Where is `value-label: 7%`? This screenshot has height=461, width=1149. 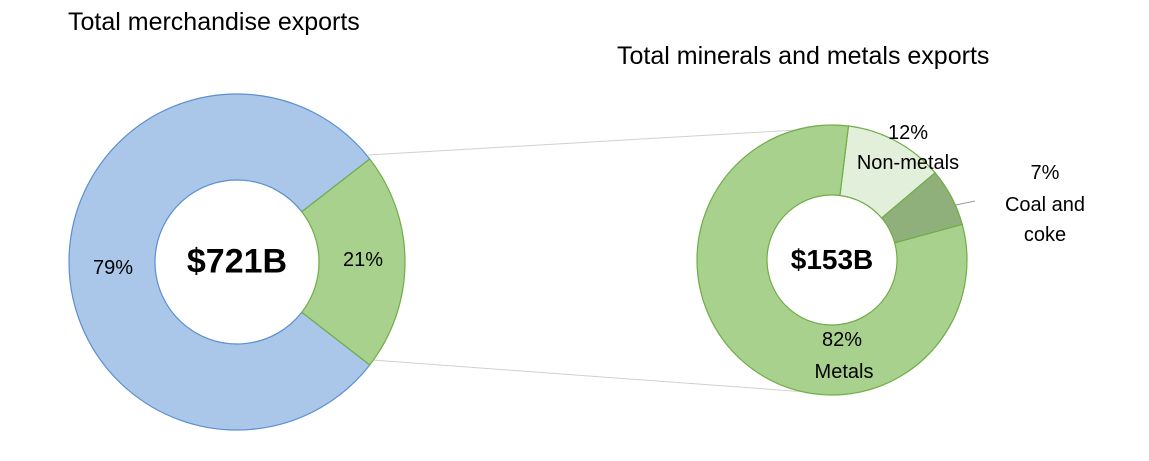
value-label: 7% is located at coordinates (1045, 173).